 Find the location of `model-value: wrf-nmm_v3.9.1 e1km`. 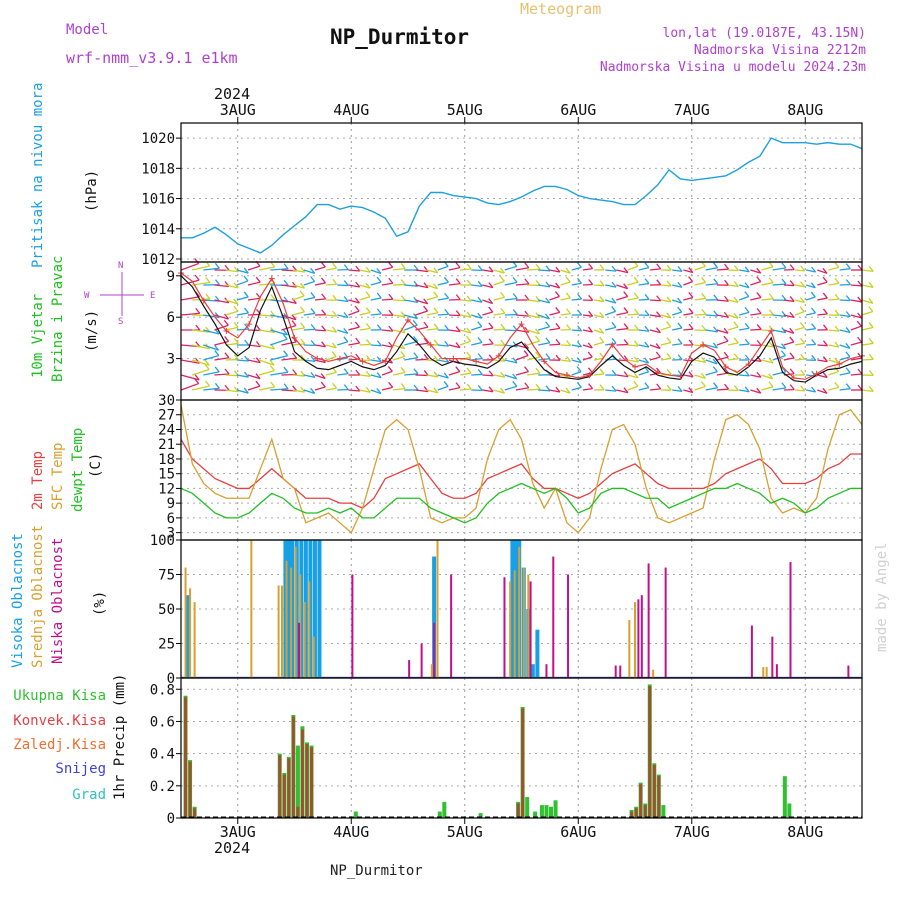

model-value: wrf-nmm_v3.9.1 e1km is located at coordinates (152, 58).